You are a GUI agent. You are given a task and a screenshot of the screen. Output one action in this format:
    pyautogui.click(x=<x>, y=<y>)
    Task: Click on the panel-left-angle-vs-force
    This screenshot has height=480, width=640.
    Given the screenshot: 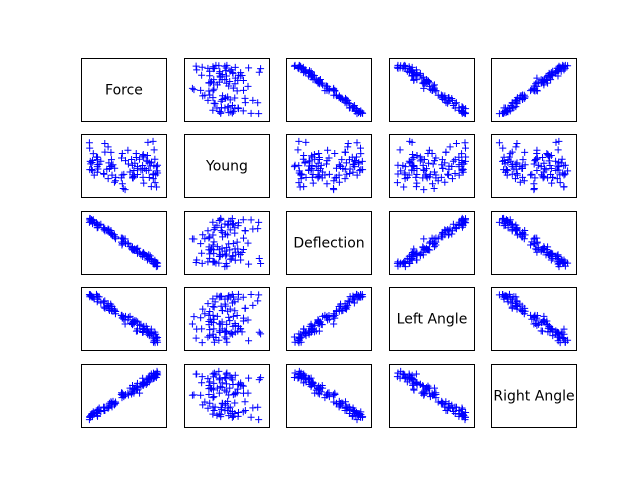 What is the action you would take?
    pyautogui.click(x=124, y=319)
    